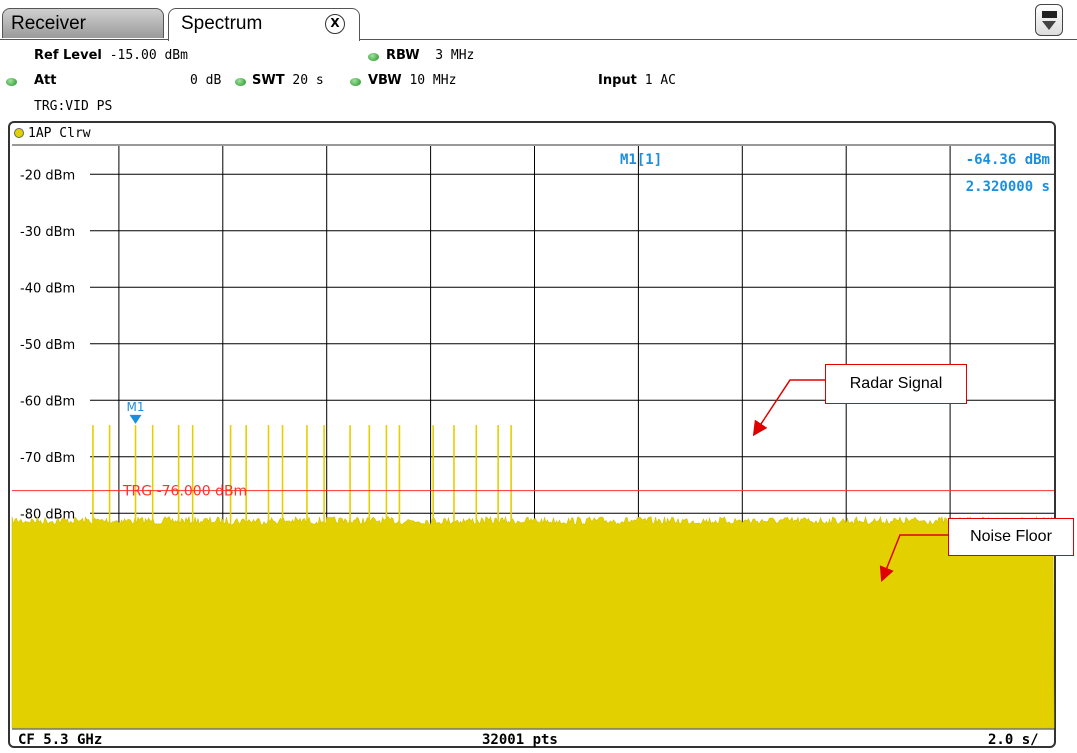 The image size is (1077, 753). Describe the element at coordinates (264, 24) in the screenshot. I see `tab-spectrum: Spectrum X` at that location.